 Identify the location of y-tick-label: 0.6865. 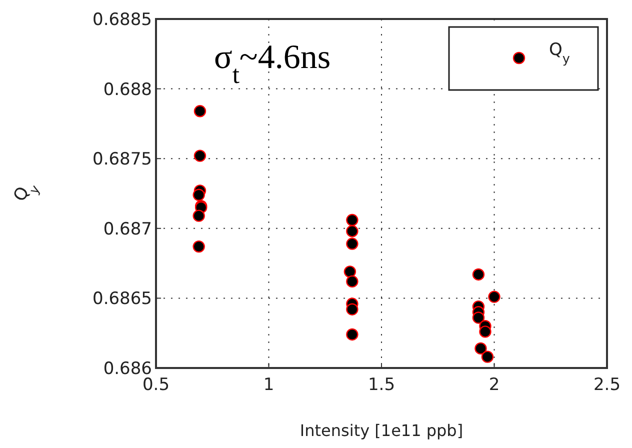
(122, 299).